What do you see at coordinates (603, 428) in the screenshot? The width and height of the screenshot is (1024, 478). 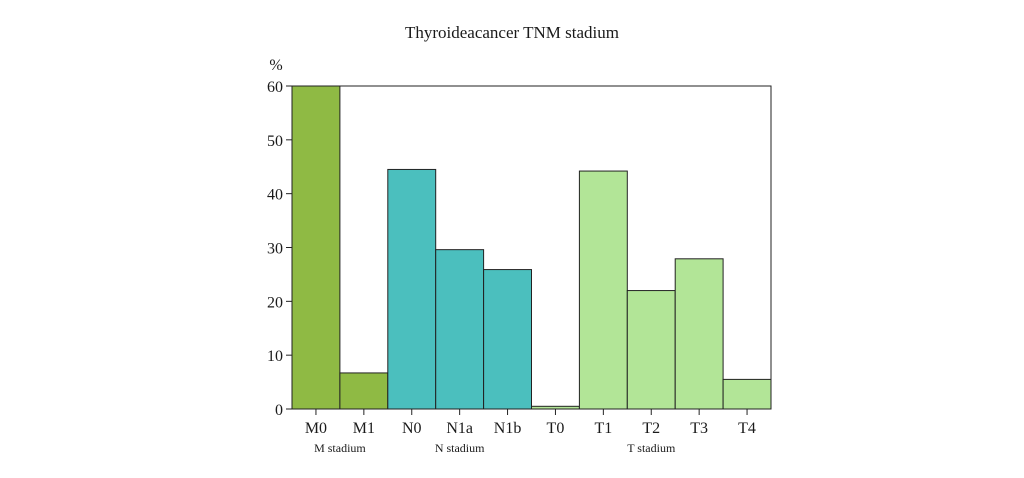 I see `x-tick-label-t1: T1` at bounding box center [603, 428].